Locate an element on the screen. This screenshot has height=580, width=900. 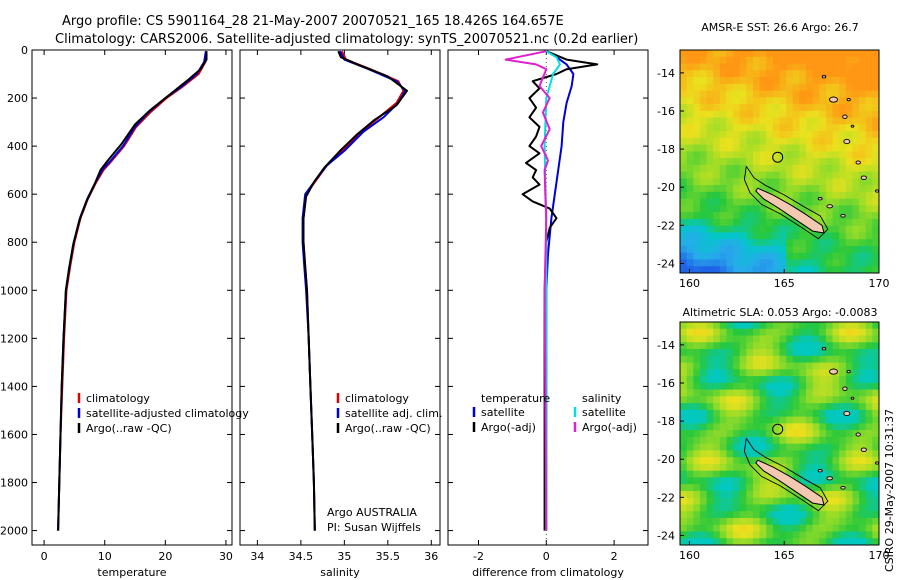
legend-label: climatology is located at coordinates (118, 398).